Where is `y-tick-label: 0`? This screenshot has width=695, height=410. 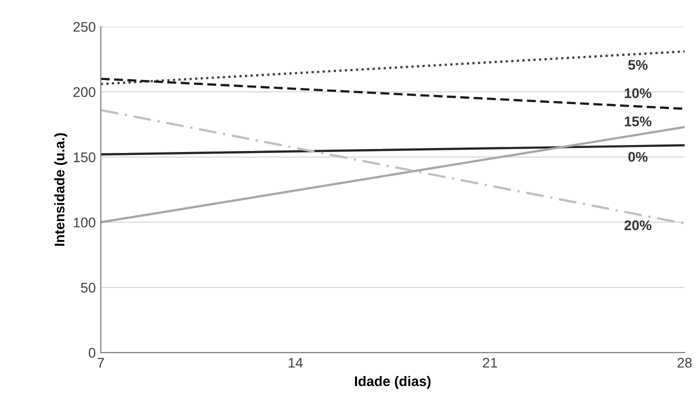 y-tick-label: 0 is located at coordinates (92, 353).